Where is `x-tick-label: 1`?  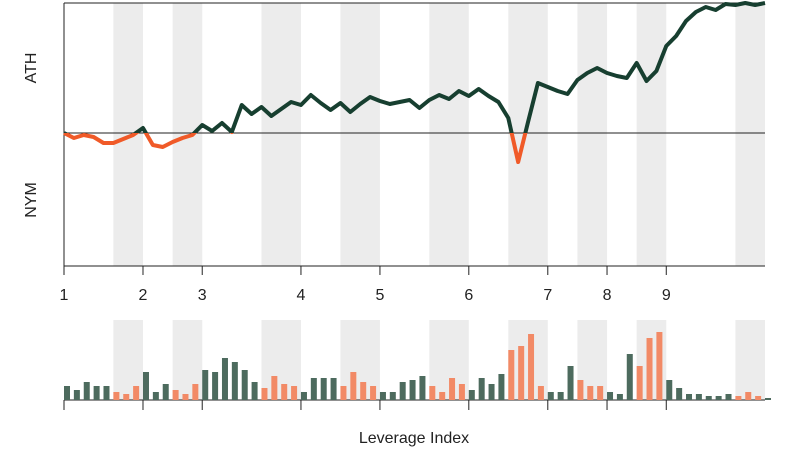 x-tick-label: 1 is located at coordinates (64, 295).